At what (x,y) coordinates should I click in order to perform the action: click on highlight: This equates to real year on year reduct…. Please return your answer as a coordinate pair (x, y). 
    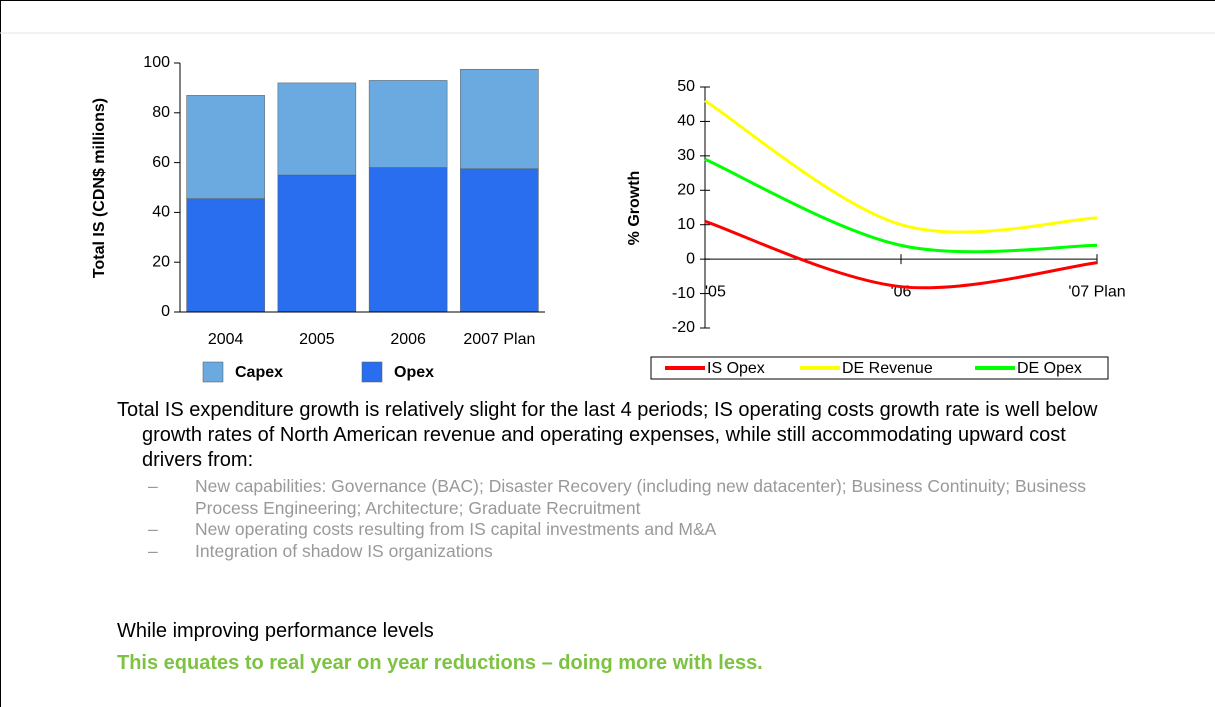
    Looking at the image, I should click on (440, 663).